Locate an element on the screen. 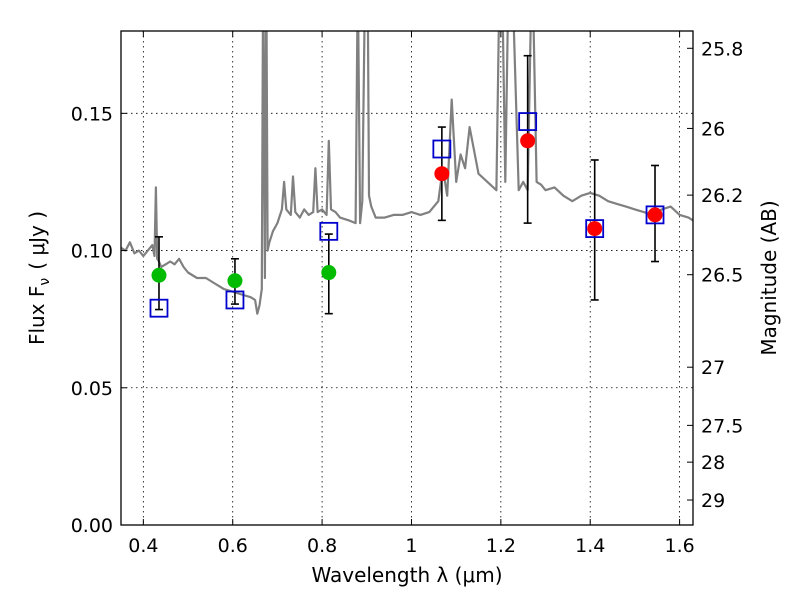 This screenshot has height=600, width=800. x-tick-label: 1.6 is located at coordinates (679, 546).